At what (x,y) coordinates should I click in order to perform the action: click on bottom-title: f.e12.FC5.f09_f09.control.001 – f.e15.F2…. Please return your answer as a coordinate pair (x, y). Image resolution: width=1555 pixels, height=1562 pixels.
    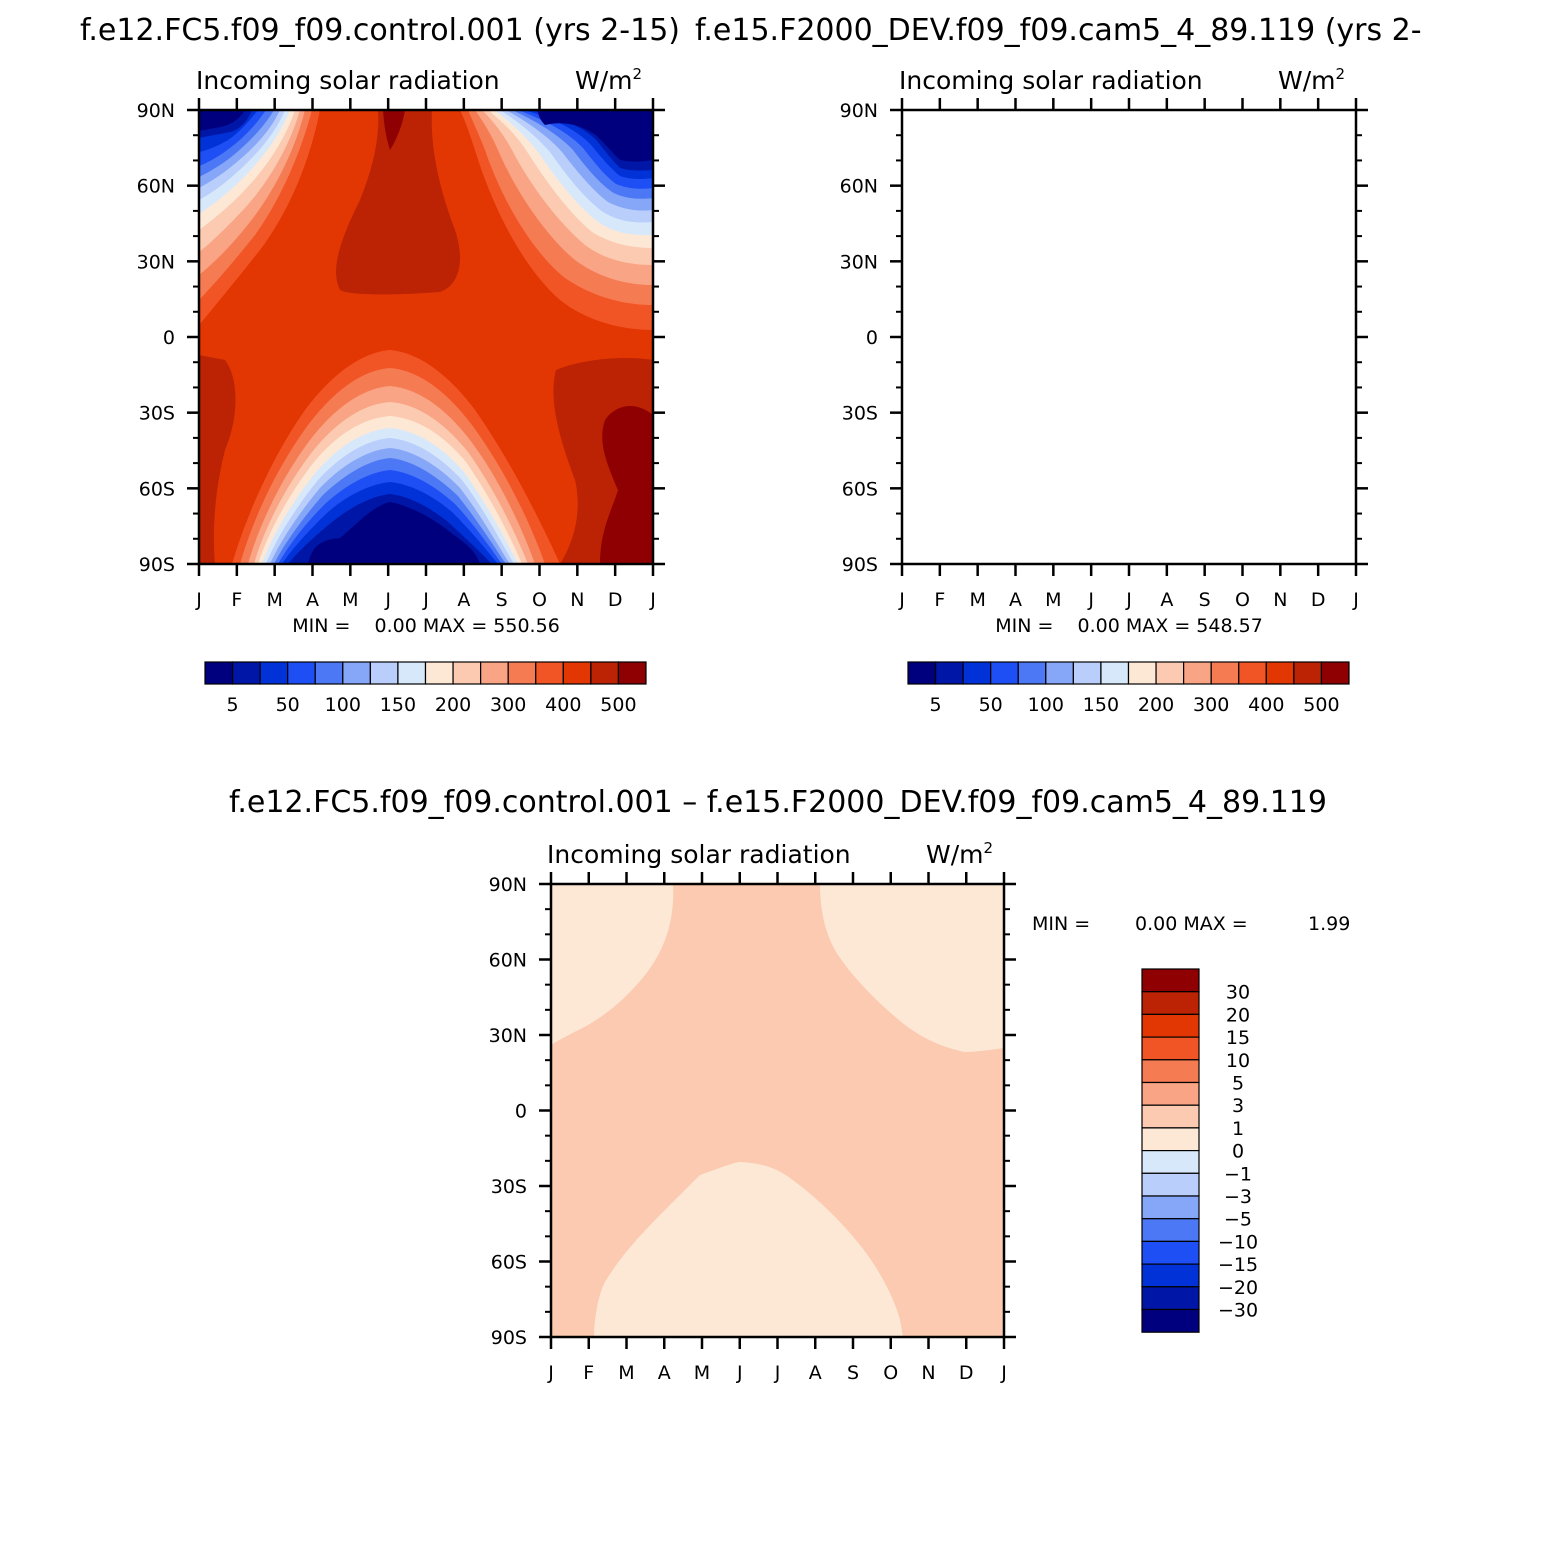
    Looking at the image, I should click on (778, 802).